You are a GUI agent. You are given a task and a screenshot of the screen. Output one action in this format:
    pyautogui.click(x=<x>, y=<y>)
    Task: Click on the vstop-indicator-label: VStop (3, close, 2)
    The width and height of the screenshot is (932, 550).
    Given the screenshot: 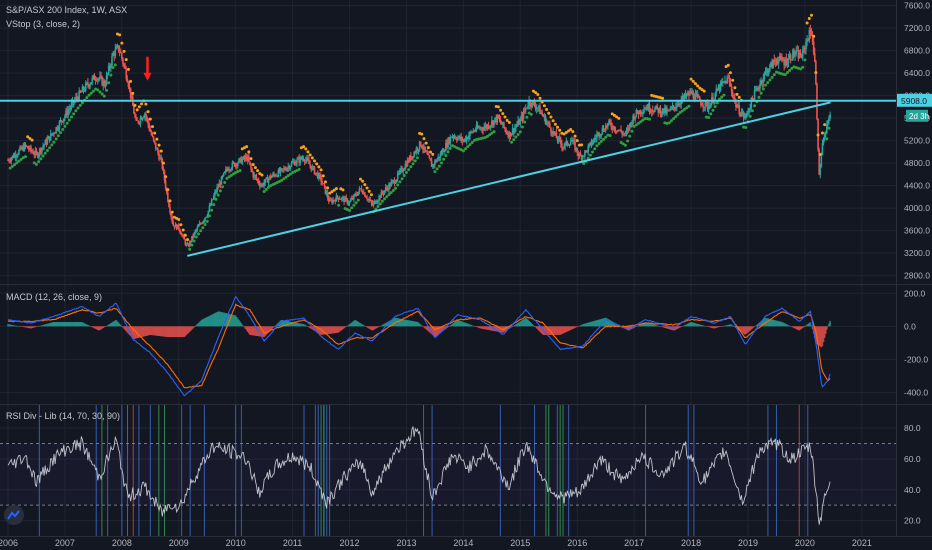 What is the action you would take?
    pyautogui.click(x=43, y=24)
    